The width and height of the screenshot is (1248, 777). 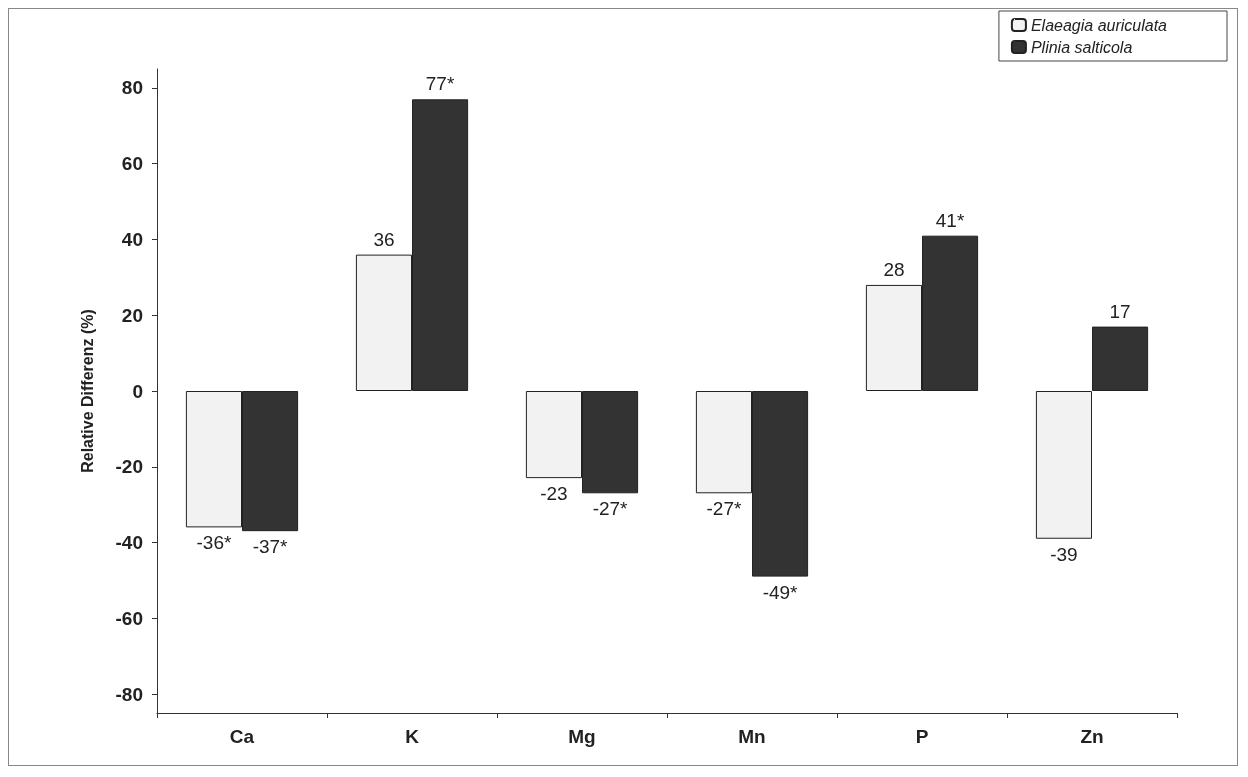 I want to click on y-tick-label: 0, so click(x=137, y=391).